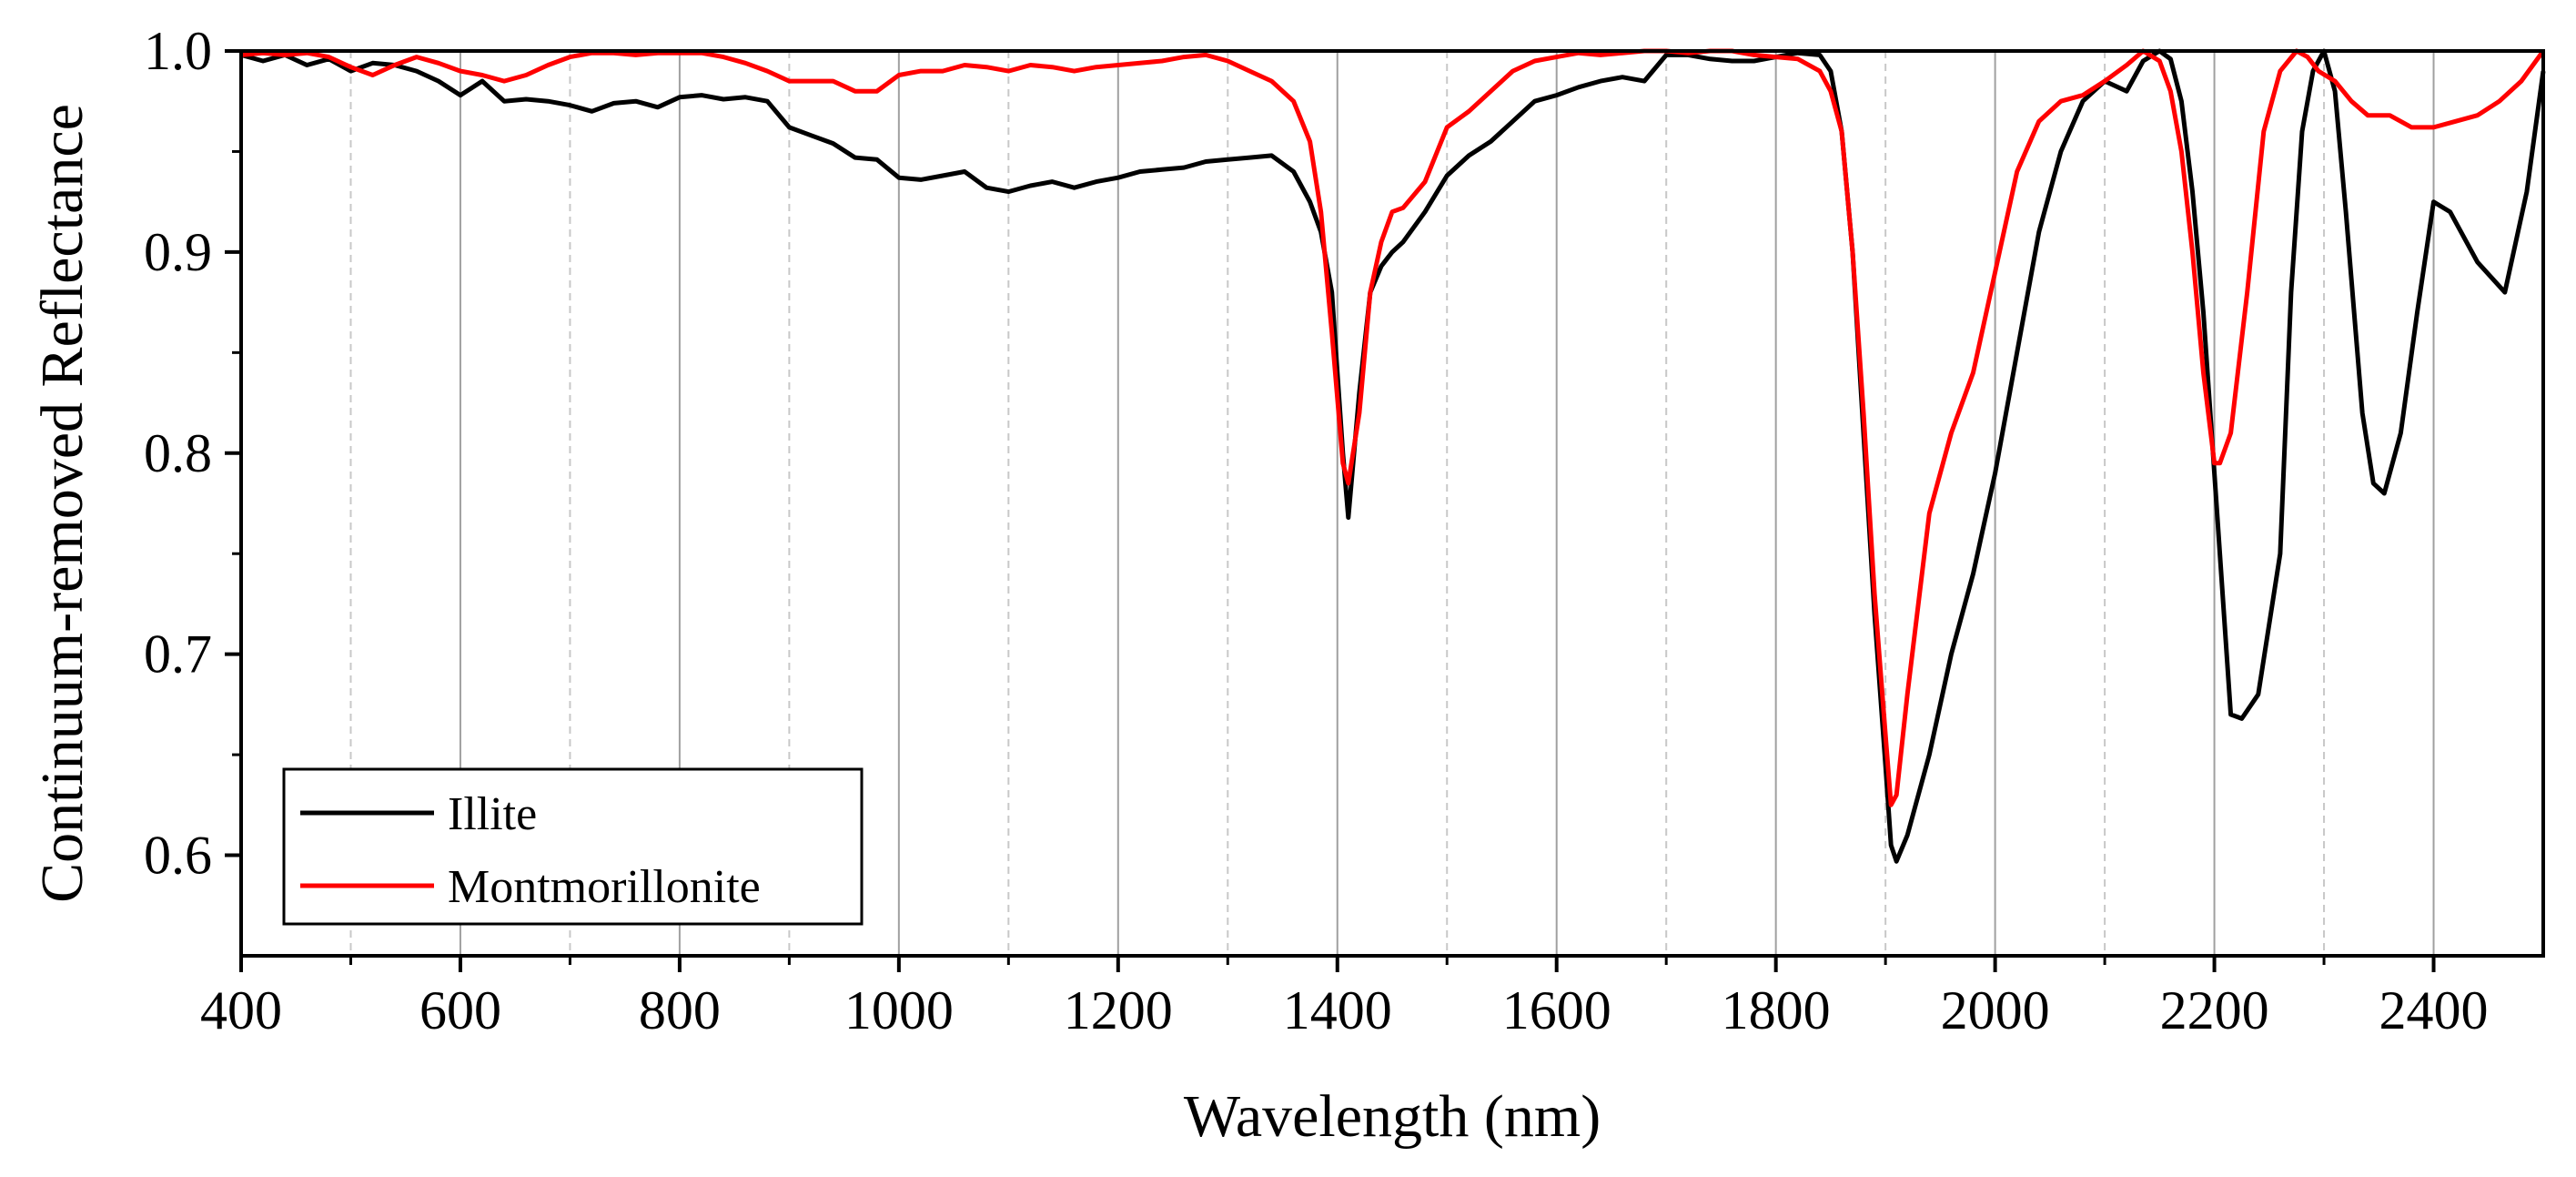 Image resolution: width=2576 pixels, height=1177 pixels. I want to click on x-tick-label: 2400, so click(2434, 1010).